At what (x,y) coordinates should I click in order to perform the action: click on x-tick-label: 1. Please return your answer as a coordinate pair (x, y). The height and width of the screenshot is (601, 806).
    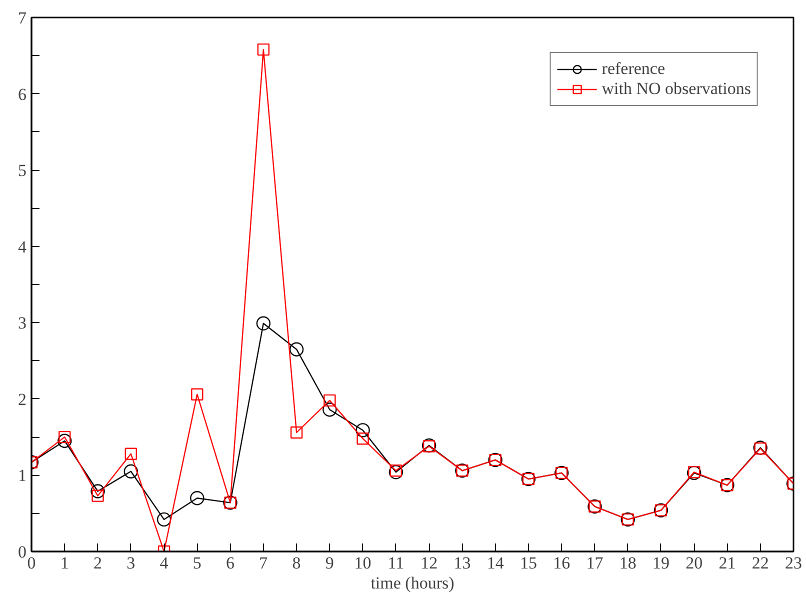
    Looking at the image, I should click on (64, 563).